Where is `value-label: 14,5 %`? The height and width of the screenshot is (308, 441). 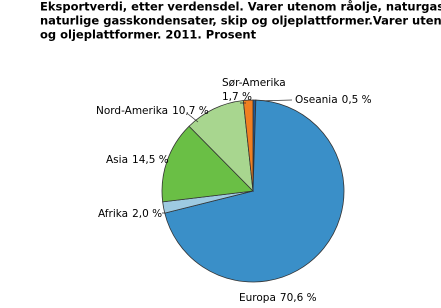 value-label: 14,5 % is located at coordinates (150, 160).